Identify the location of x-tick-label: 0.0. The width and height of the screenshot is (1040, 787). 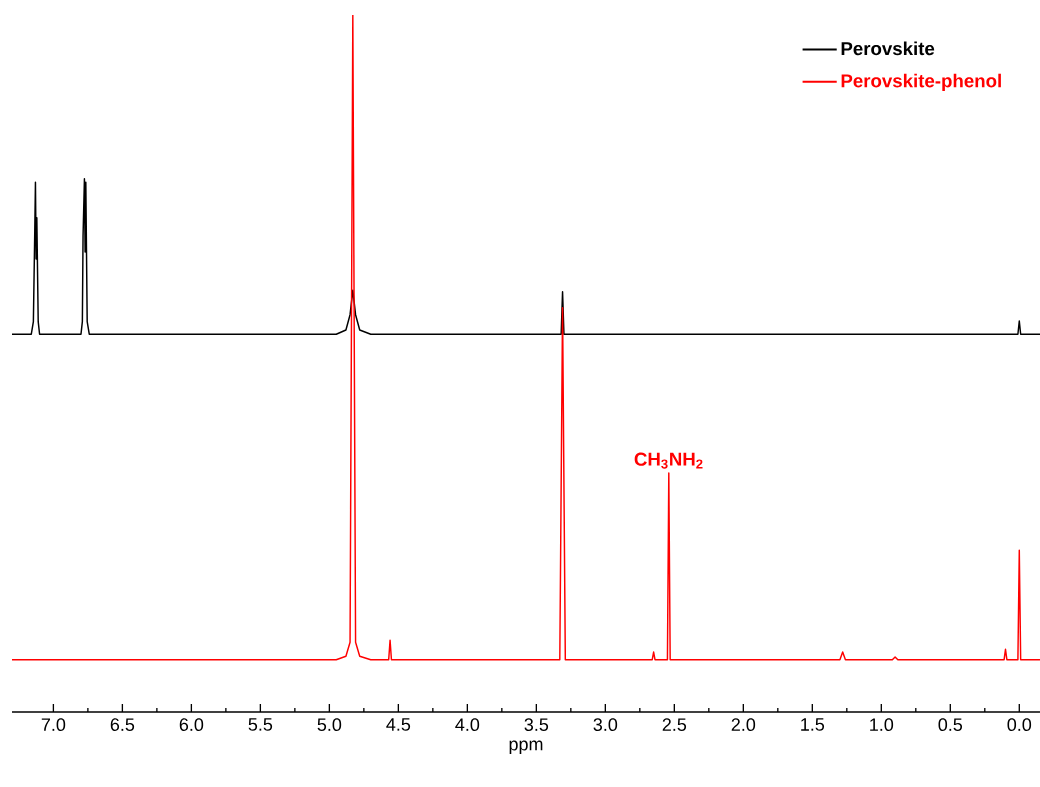
(1019, 724).